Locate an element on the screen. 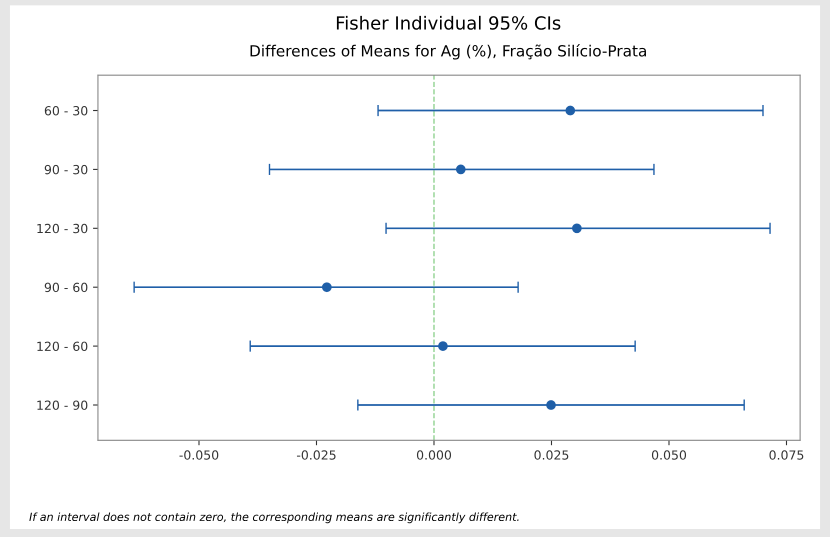  text: If an interval does not contain zero, the corresponding means are significantly different. is located at coordinates (274, 518).